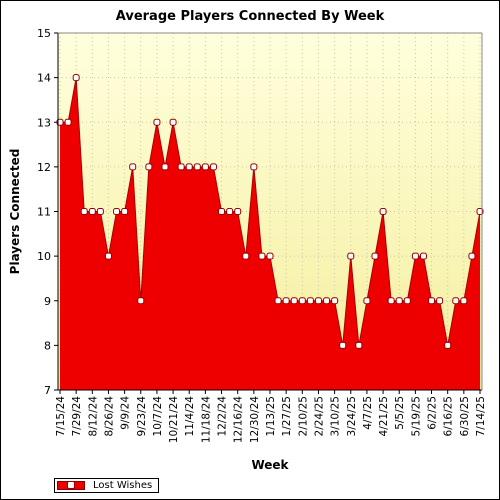 Image resolution: width=500 pixels, height=500 pixels. Describe the element at coordinates (44, 33) in the screenshot. I see `y-tick-label: 15` at that location.